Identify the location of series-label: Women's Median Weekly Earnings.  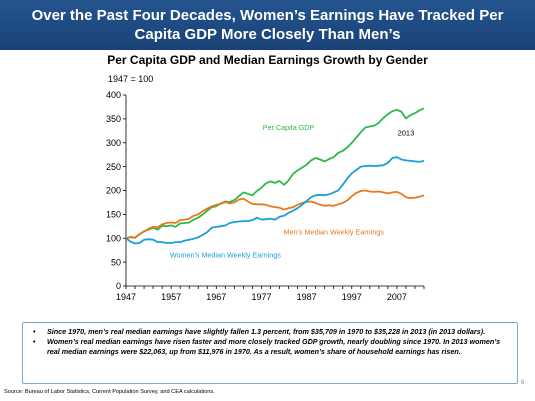
(225, 254).